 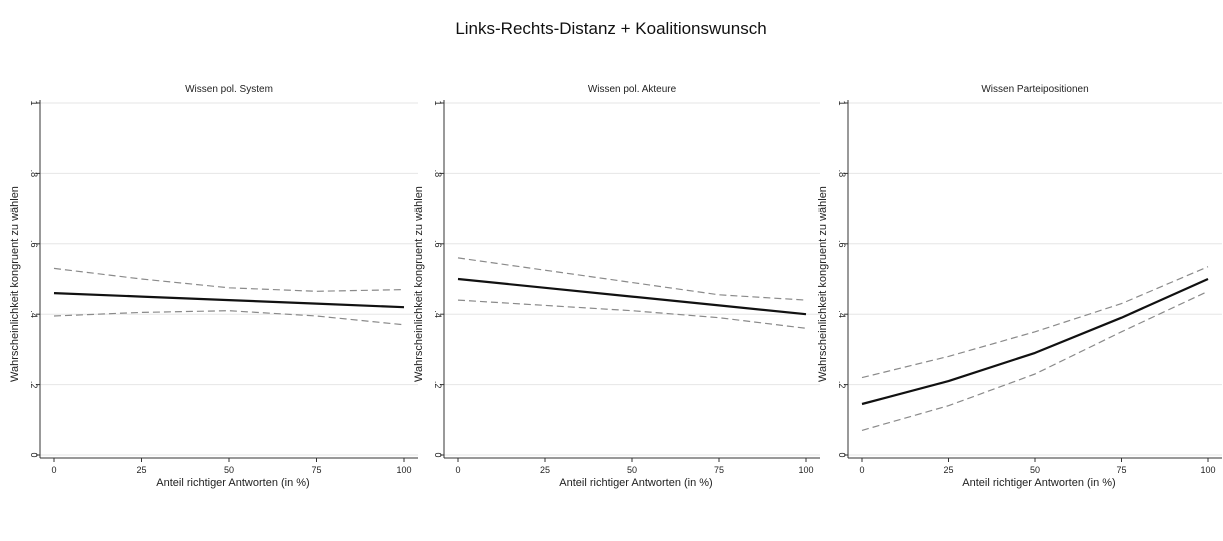 I want to click on panel-title: Wissen Parteipositionen, so click(x=1034, y=89).